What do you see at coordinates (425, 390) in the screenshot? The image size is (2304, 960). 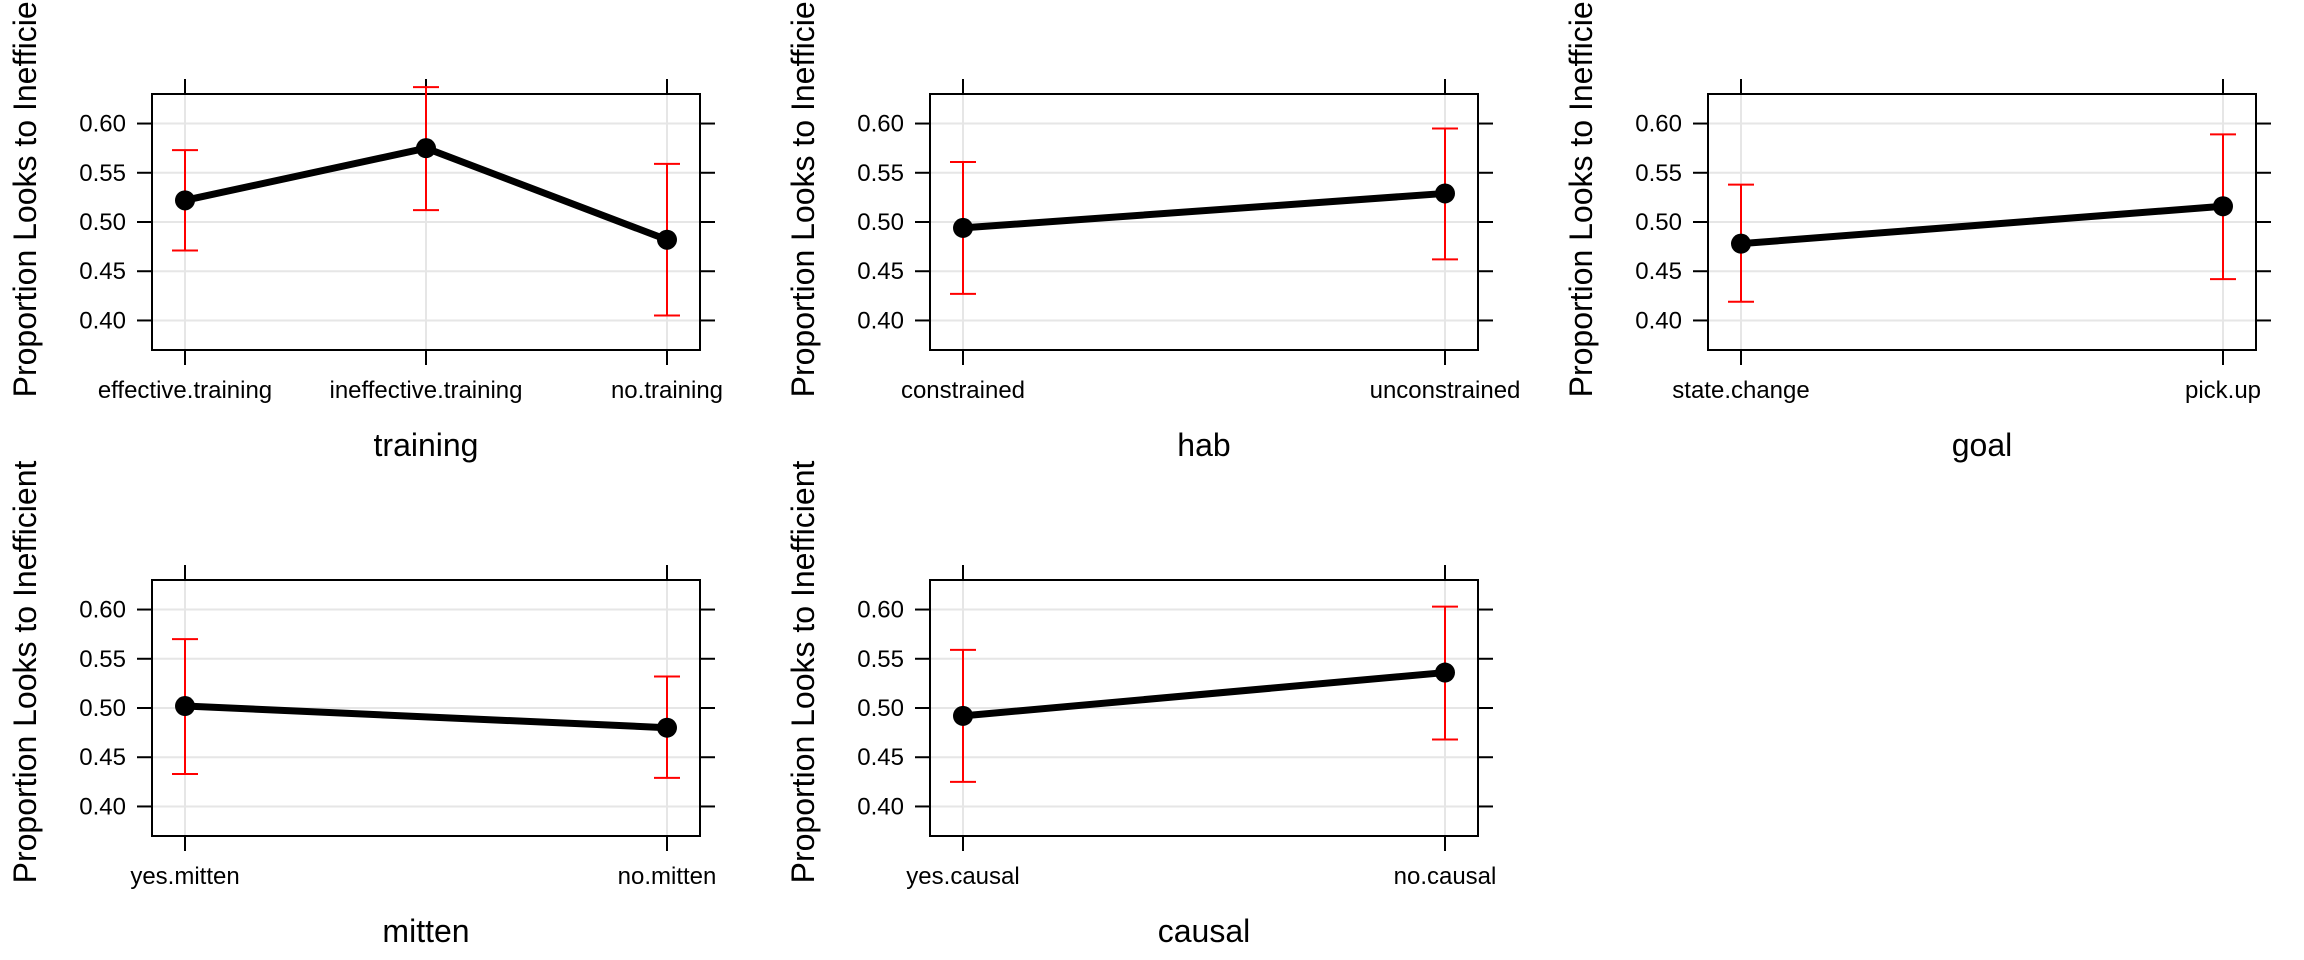 I see `x-tick-label: ineffective.training` at bounding box center [425, 390].